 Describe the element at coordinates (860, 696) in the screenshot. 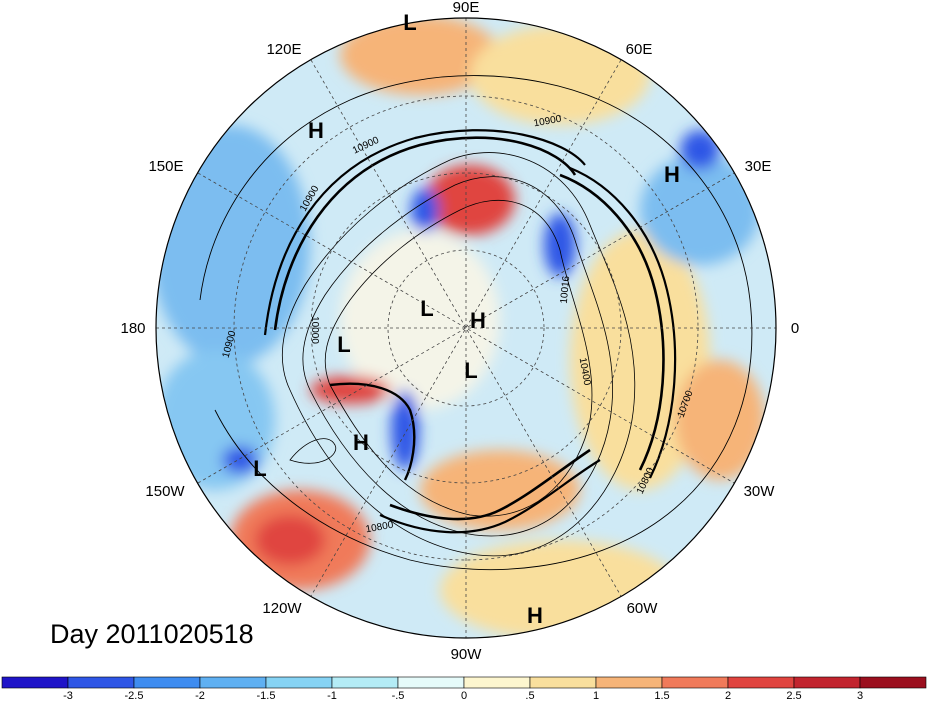

I see `colorbar-tick-label: 3` at that location.